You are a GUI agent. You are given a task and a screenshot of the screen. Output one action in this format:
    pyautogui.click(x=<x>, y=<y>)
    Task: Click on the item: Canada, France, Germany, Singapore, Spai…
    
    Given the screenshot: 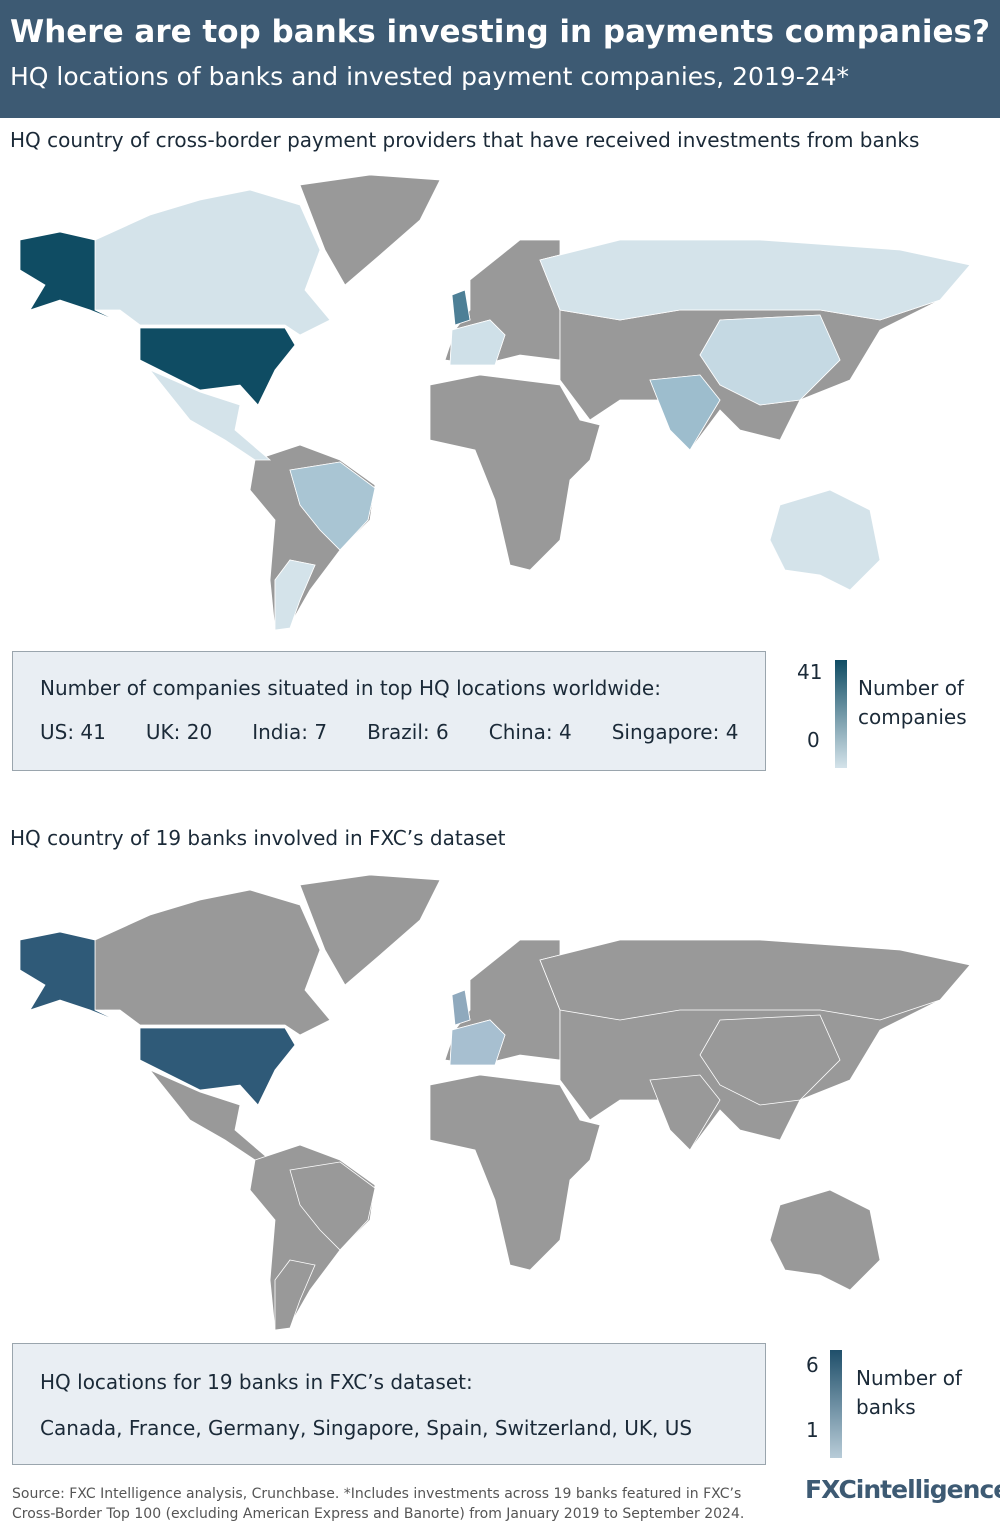 What is the action you would take?
    pyautogui.click(x=366, y=1428)
    